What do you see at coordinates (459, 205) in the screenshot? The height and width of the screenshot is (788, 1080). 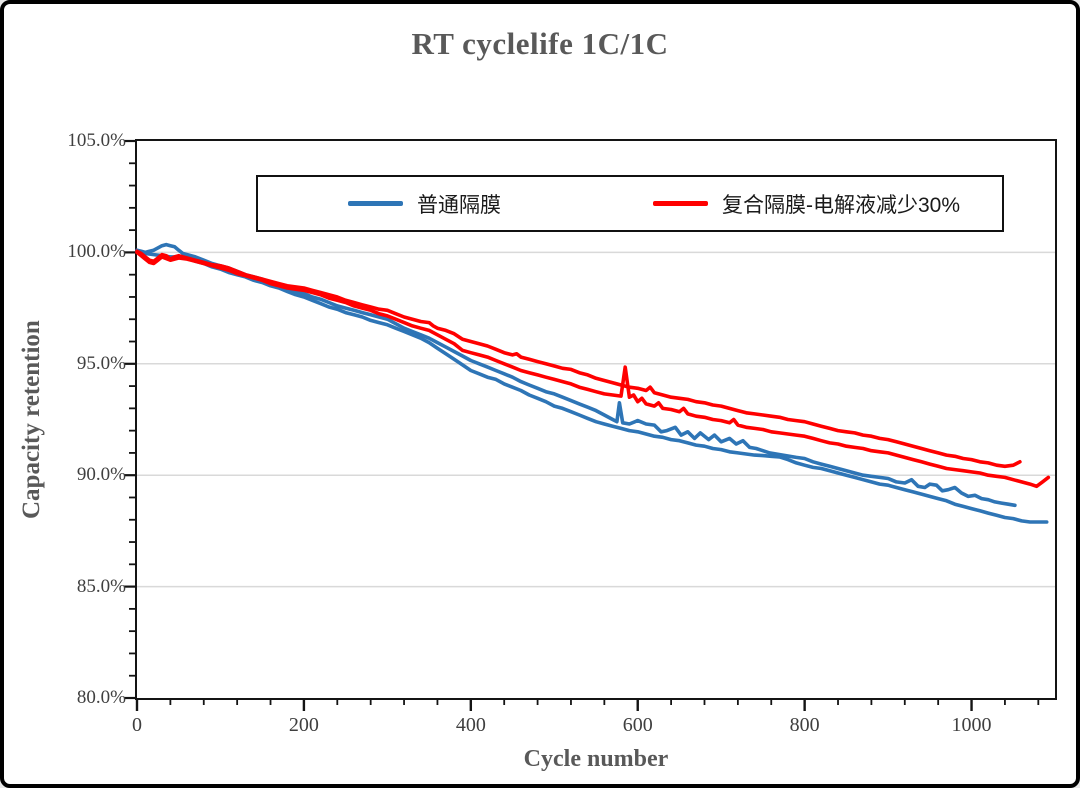 I see `legend-label: 普通隔膜` at bounding box center [459, 205].